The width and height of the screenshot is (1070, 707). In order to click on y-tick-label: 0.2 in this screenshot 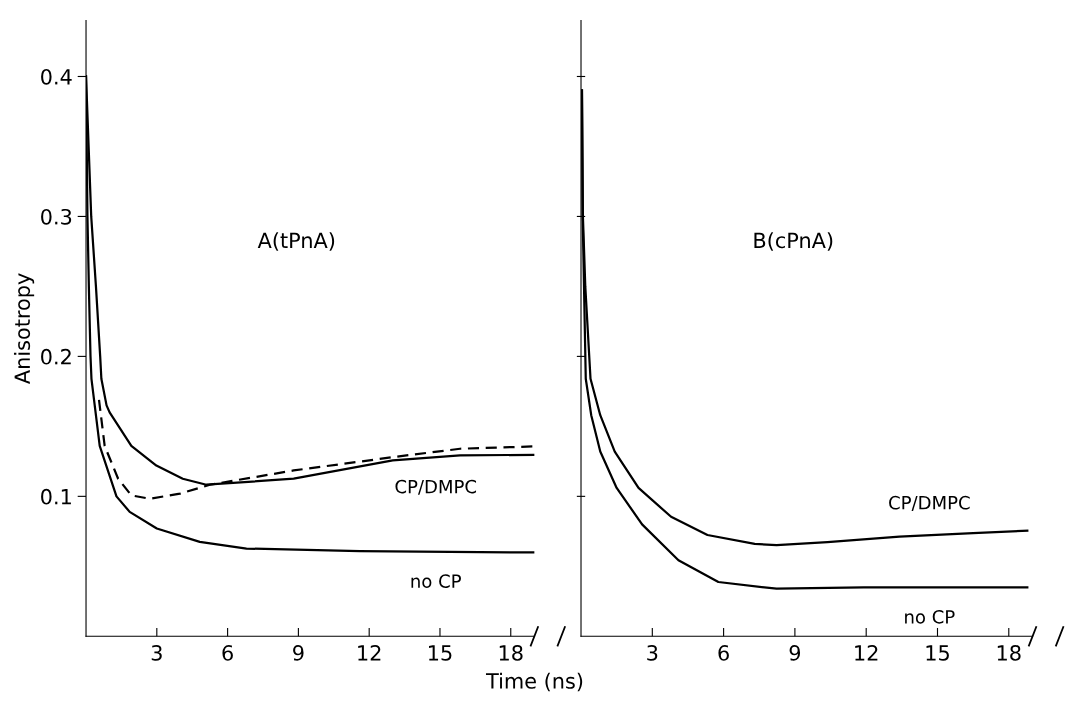, I will do `click(56, 356)`.